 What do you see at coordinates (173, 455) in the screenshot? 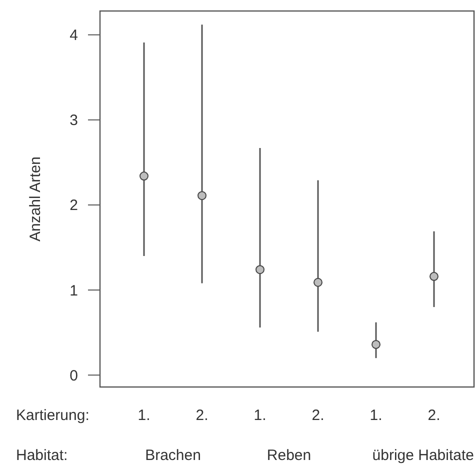
I see `text: Brachen` at bounding box center [173, 455].